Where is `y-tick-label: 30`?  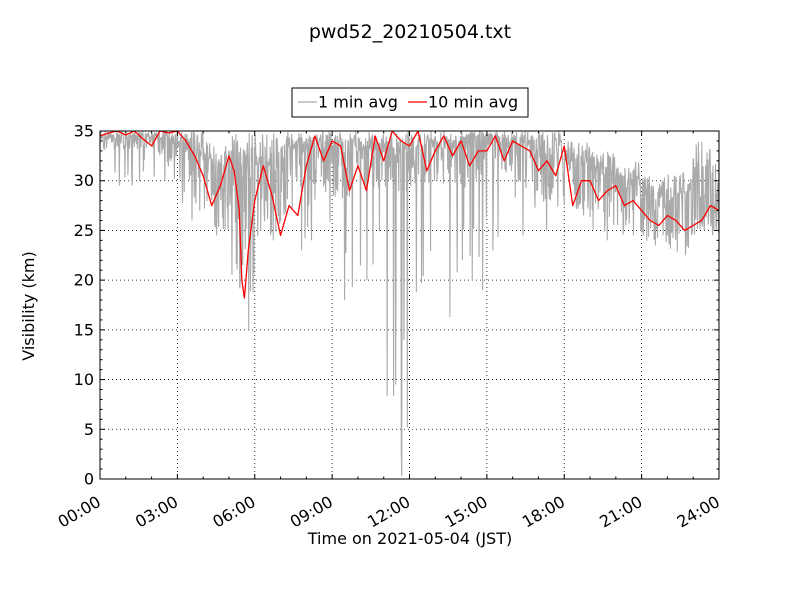
y-tick-label: 30 is located at coordinates (84, 180).